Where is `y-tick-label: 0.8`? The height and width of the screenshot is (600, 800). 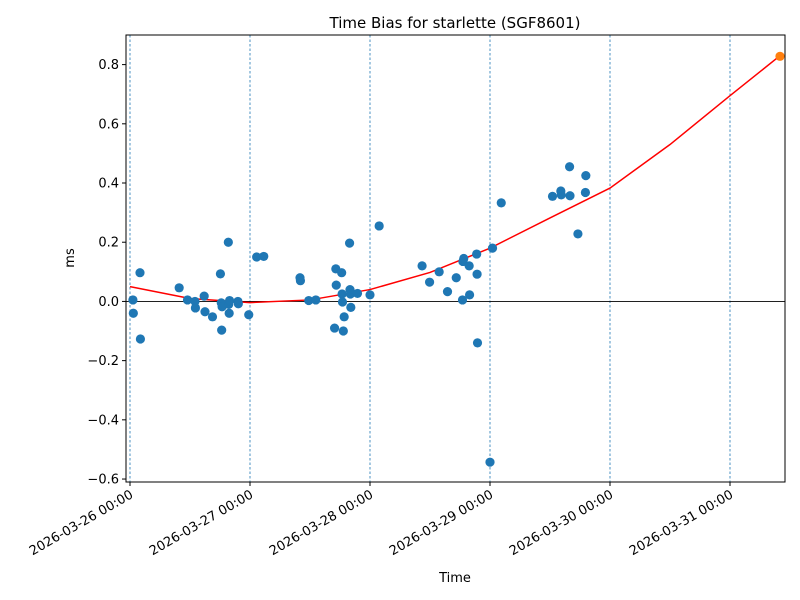 y-tick-label: 0.8 is located at coordinates (108, 65).